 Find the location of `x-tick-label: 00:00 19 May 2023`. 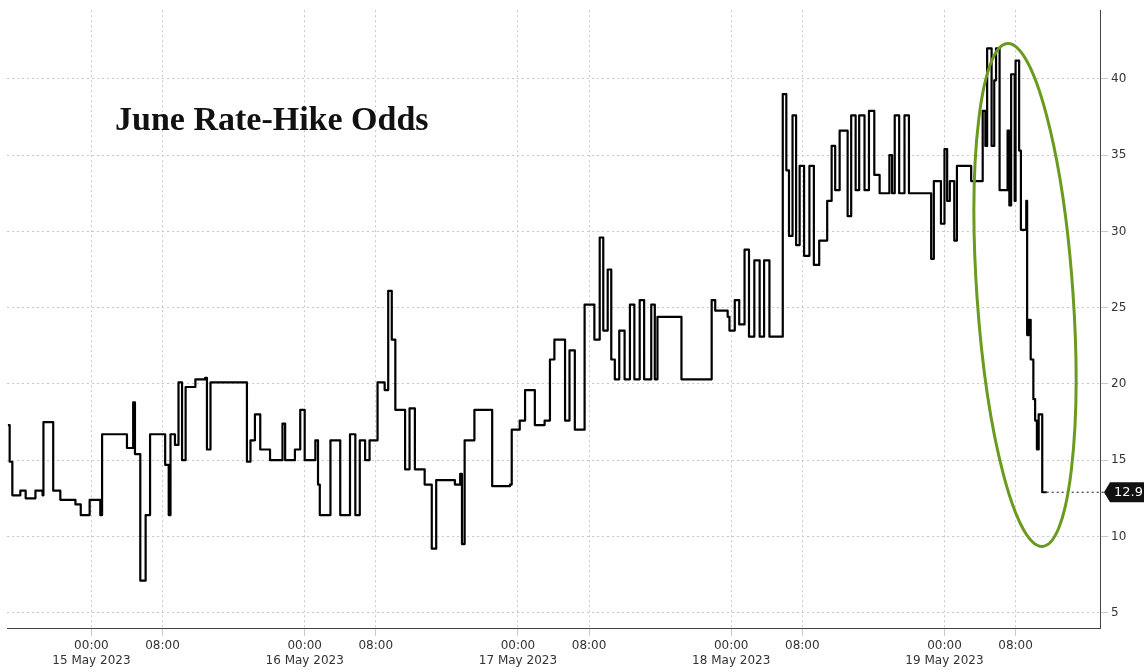

x-tick-label: 00:00 19 May 2023 is located at coordinates (944, 652).